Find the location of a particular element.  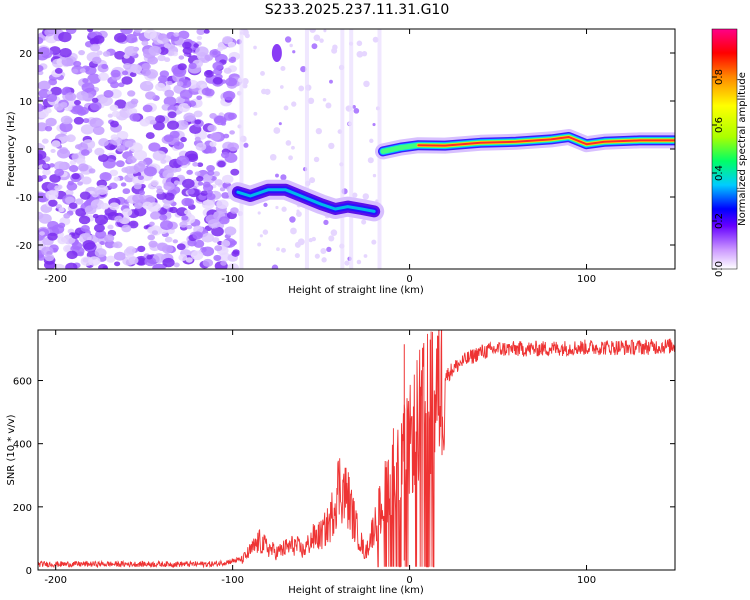

colorbar-frame is located at coordinates (724, 149).